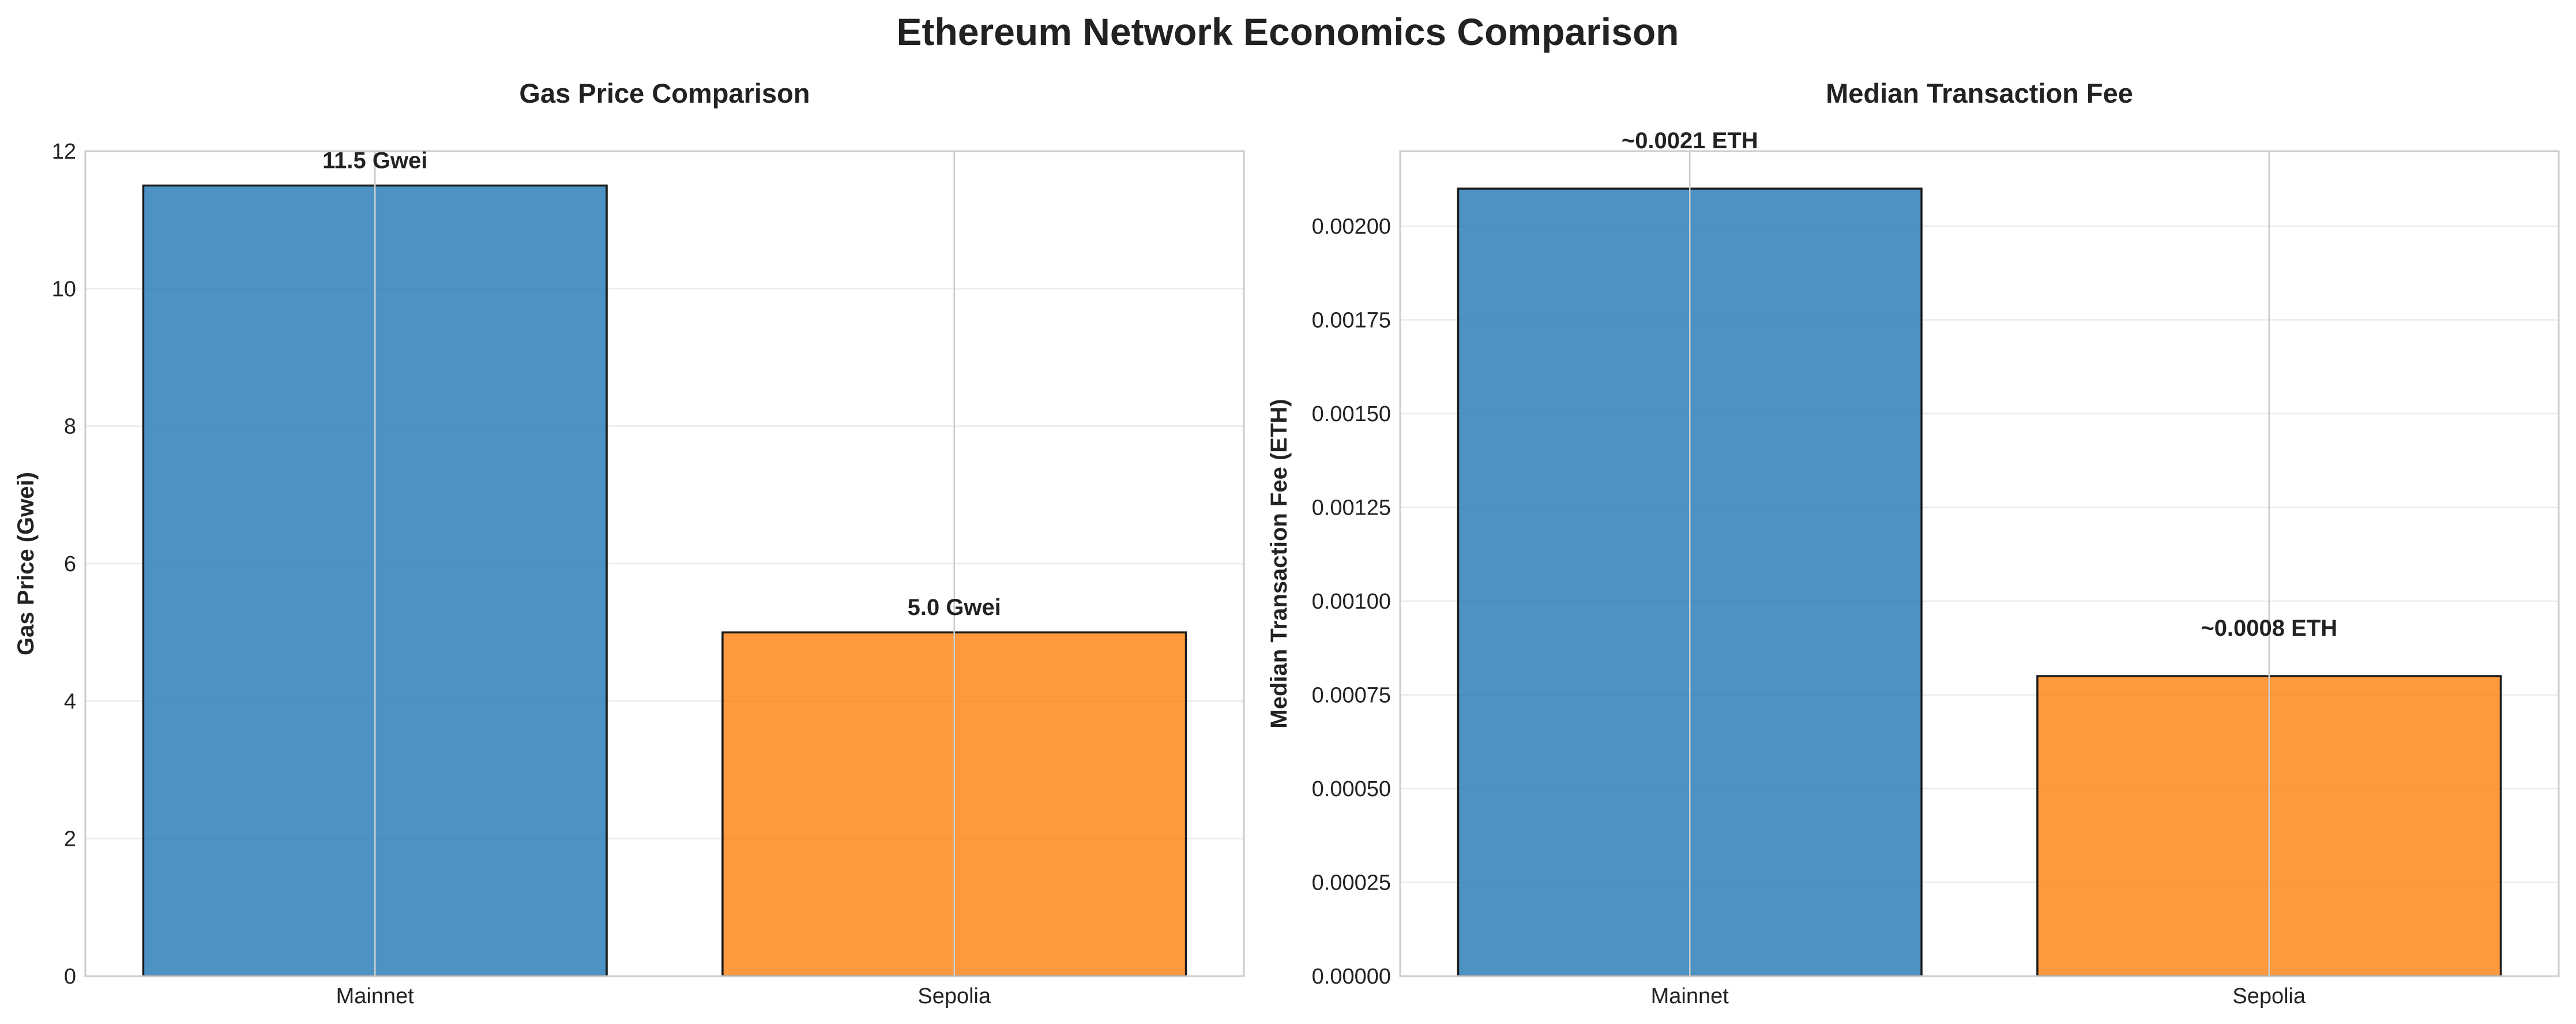 Image resolution: width=2576 pixels, height=1024 pixels. I want to click on data-label: ~0.0008 ETH, so click(2269, 628).